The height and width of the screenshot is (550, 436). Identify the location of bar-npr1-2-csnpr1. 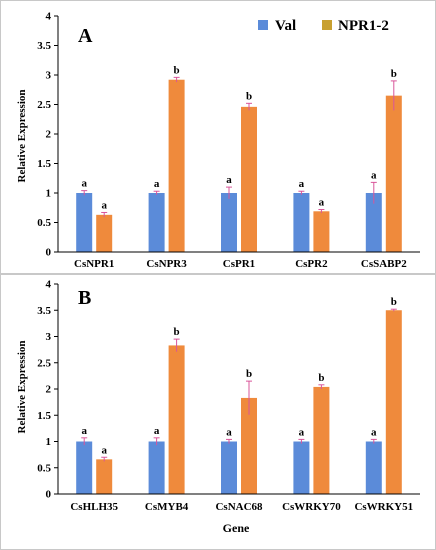
(104, 233).